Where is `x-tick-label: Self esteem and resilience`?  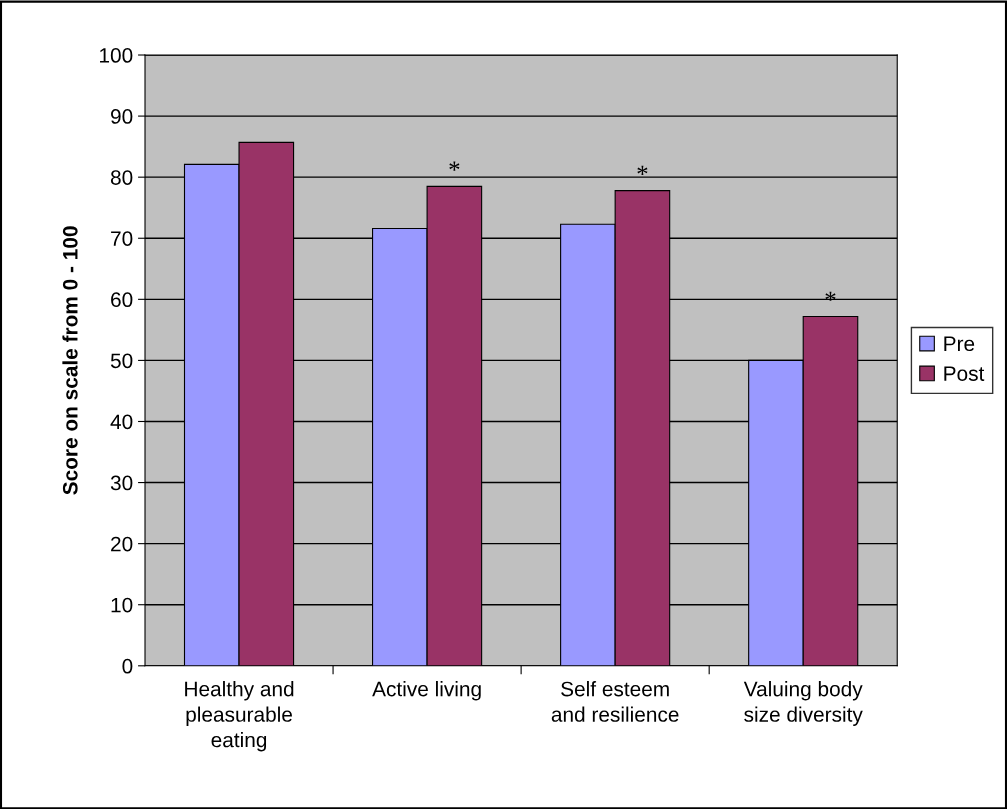
x-tick-label: Self esteem and resilience is located at coordinates (615, 701).